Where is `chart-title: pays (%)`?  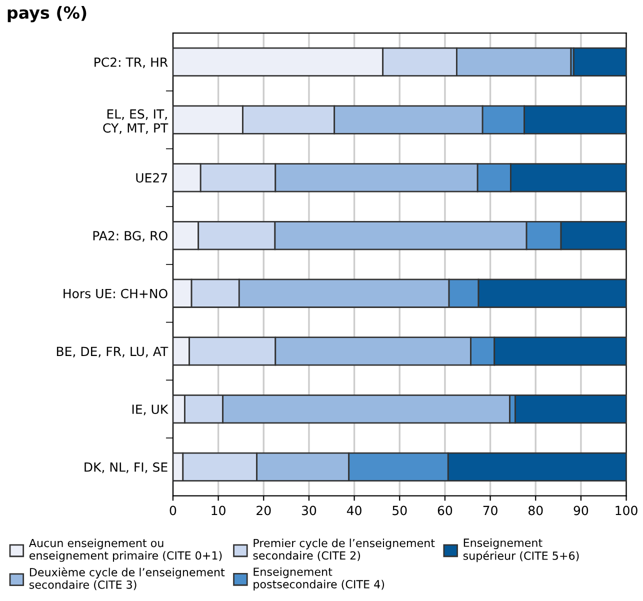
chart-title: pays (%) is located at coordinates (47, 14).